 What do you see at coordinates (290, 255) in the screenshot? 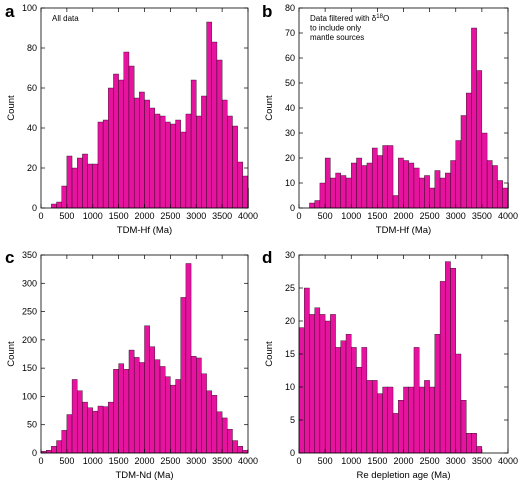
I see `y-tick-label-d-6: 30` at bounding box center [290, 255].